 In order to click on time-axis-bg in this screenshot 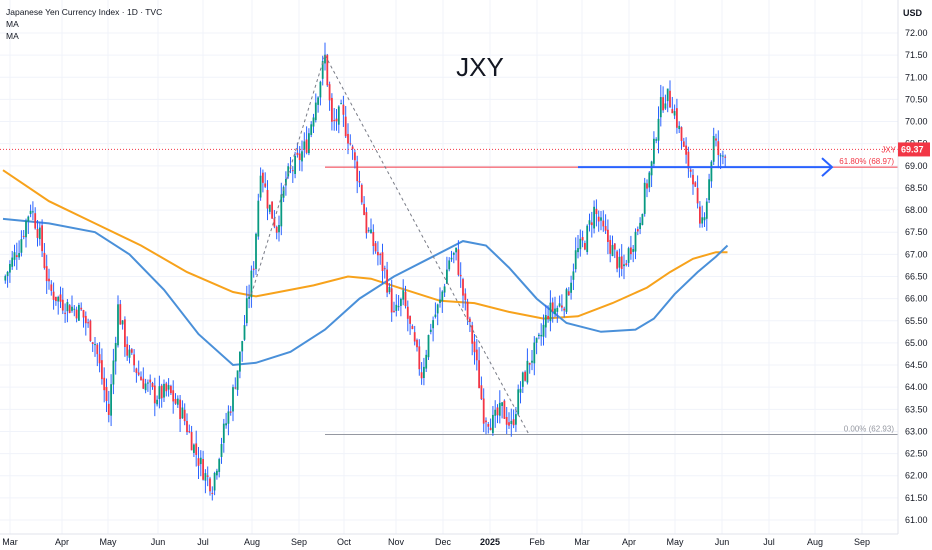, I will do `click(466, 542)`.